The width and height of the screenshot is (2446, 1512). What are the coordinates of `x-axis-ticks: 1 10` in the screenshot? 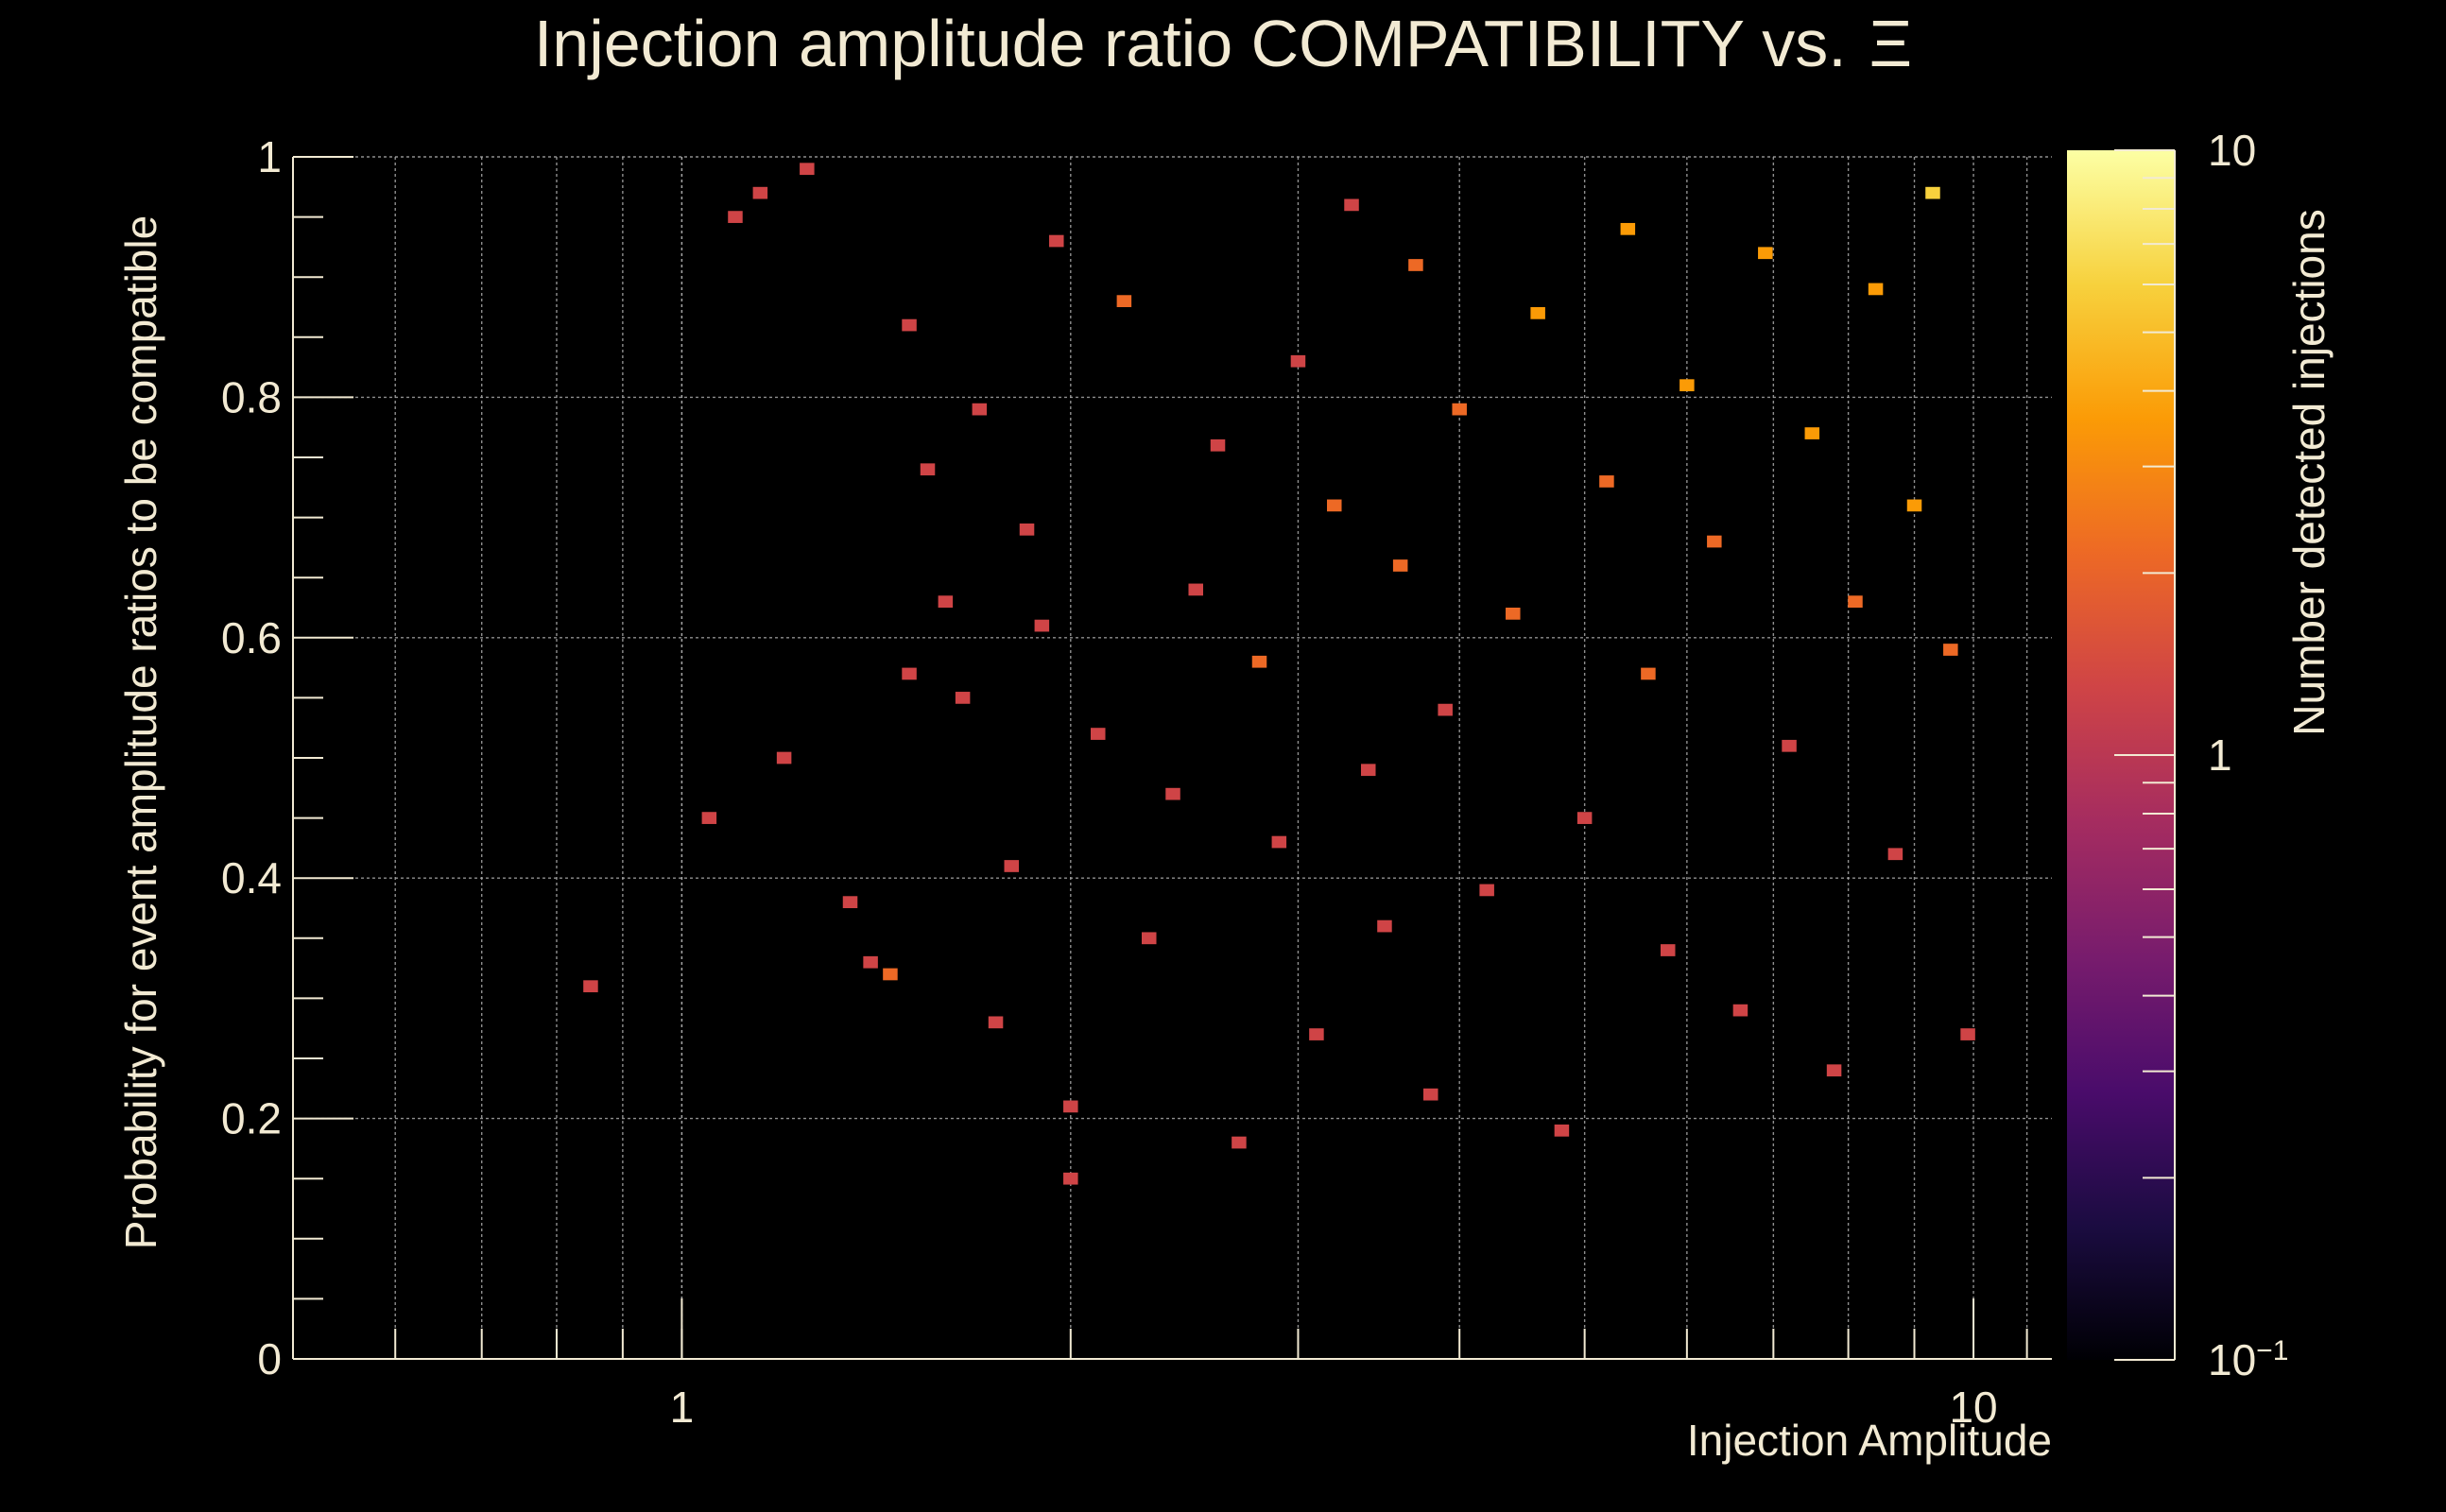 It's located at (1211, 1365).